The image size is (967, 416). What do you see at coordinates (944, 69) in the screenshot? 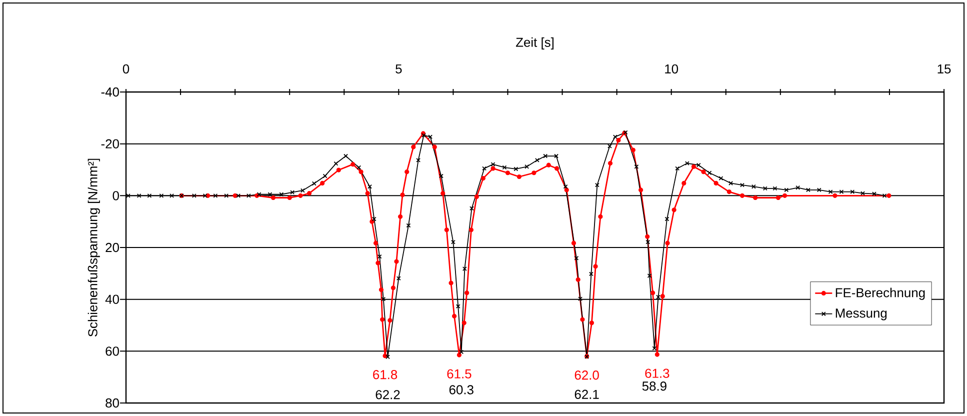
I see `x-tick-label: 15` at bounding box center [944, 69].